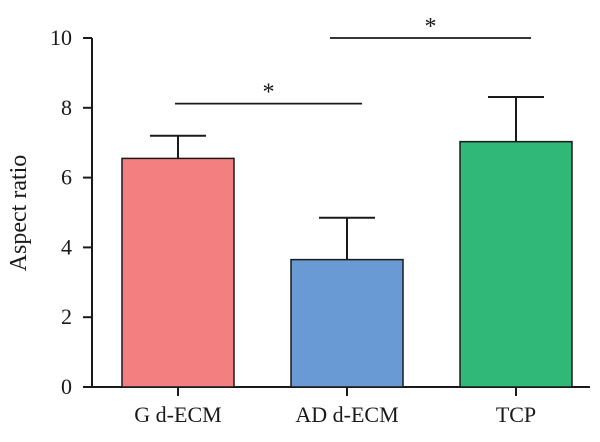 Image resolution: width=600 pixels, height=442 pixels. I want to click on y-tick-label: 10, so click(61, 37).